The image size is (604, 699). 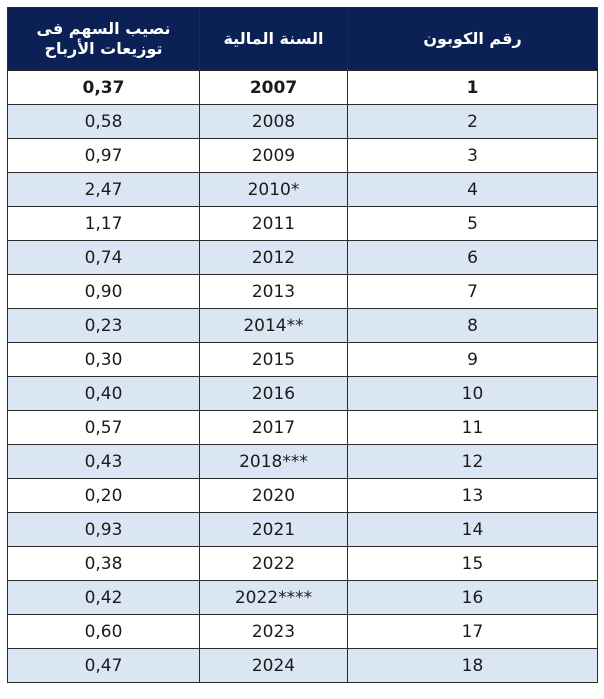 I want to click on share-cell: 0,74, so click(x=103, y=257).